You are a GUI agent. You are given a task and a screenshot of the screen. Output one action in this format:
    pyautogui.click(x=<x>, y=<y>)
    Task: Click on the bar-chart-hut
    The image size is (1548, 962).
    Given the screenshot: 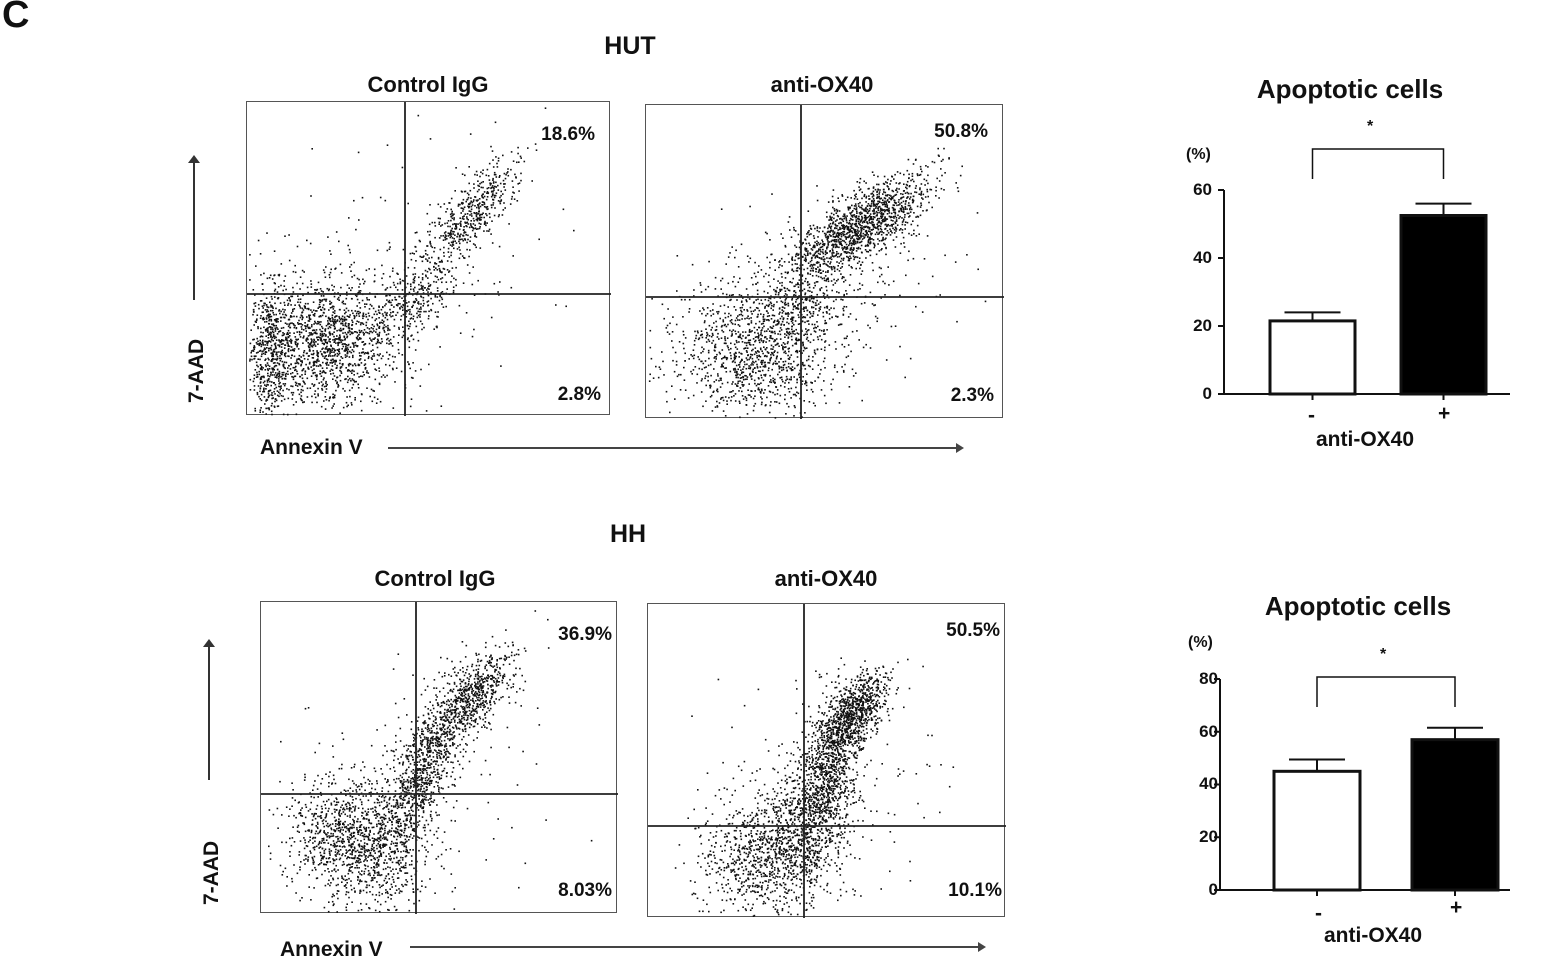 What is the action you would take?
    pyautogui.click(x=1364, y=274)
    